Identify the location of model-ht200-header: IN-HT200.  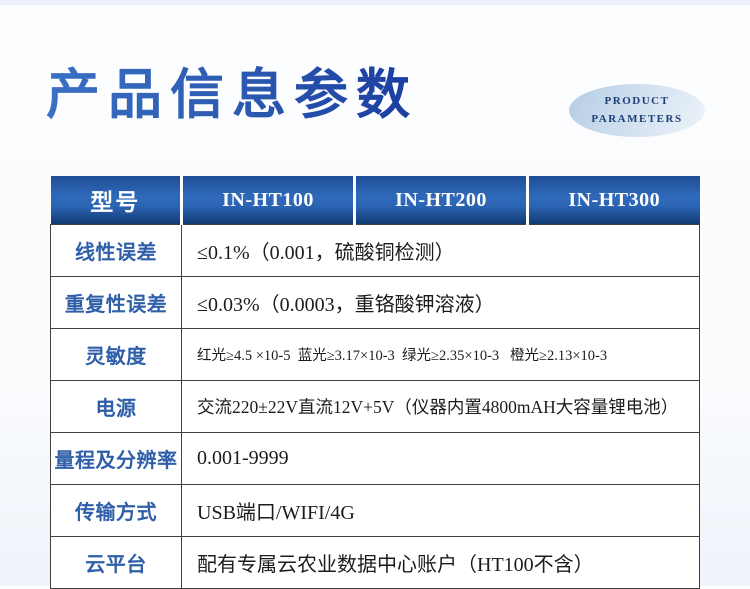
(440, 200).